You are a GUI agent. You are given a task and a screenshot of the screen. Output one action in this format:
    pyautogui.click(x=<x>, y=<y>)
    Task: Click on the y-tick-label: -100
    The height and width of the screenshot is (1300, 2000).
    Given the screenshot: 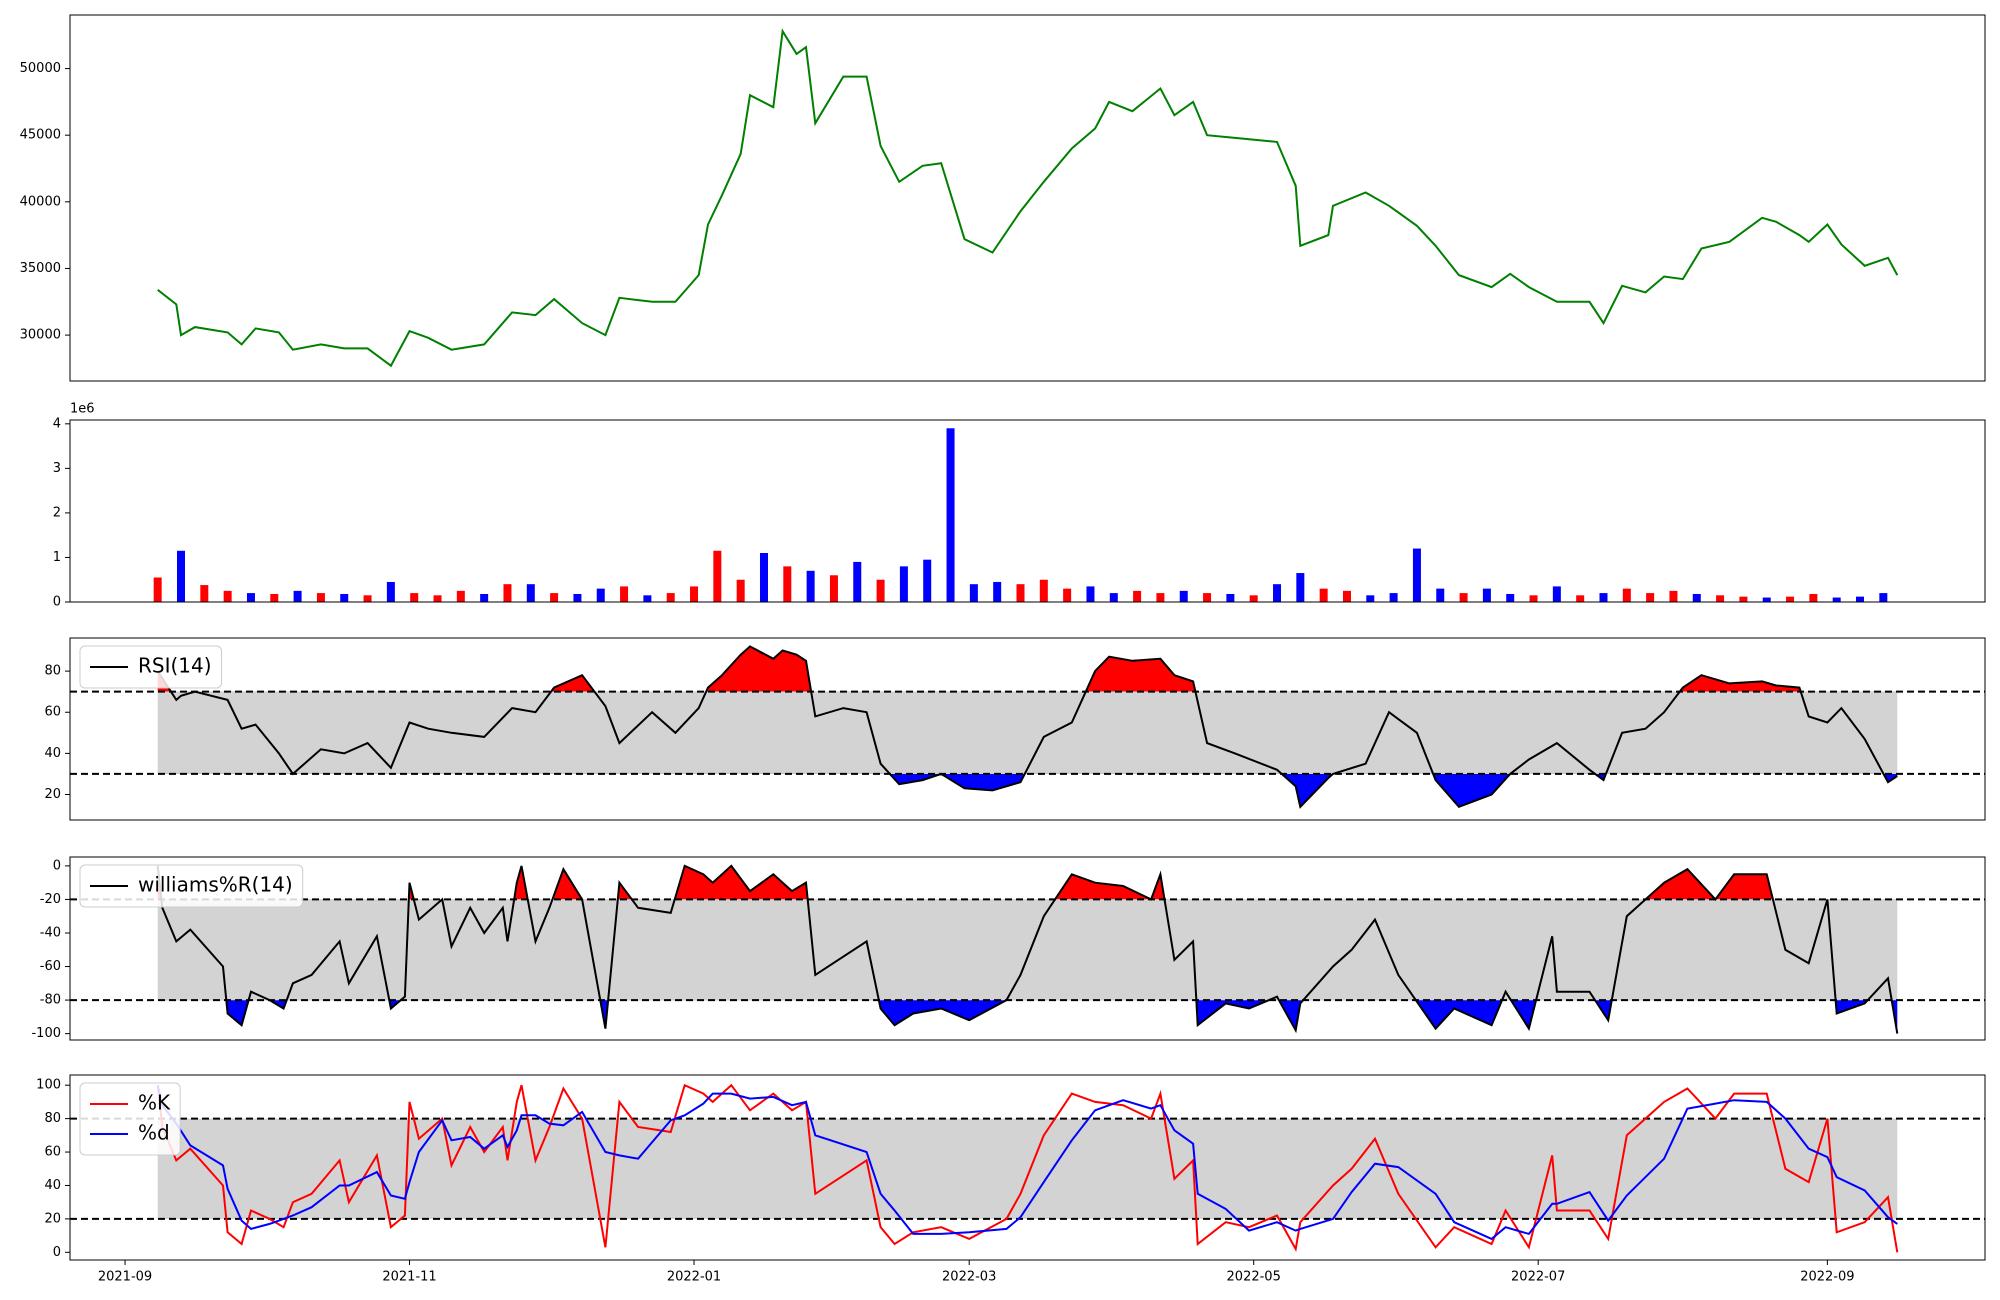 What is the action you would take?
    pyautogui.click(x=46, y=1033)
    